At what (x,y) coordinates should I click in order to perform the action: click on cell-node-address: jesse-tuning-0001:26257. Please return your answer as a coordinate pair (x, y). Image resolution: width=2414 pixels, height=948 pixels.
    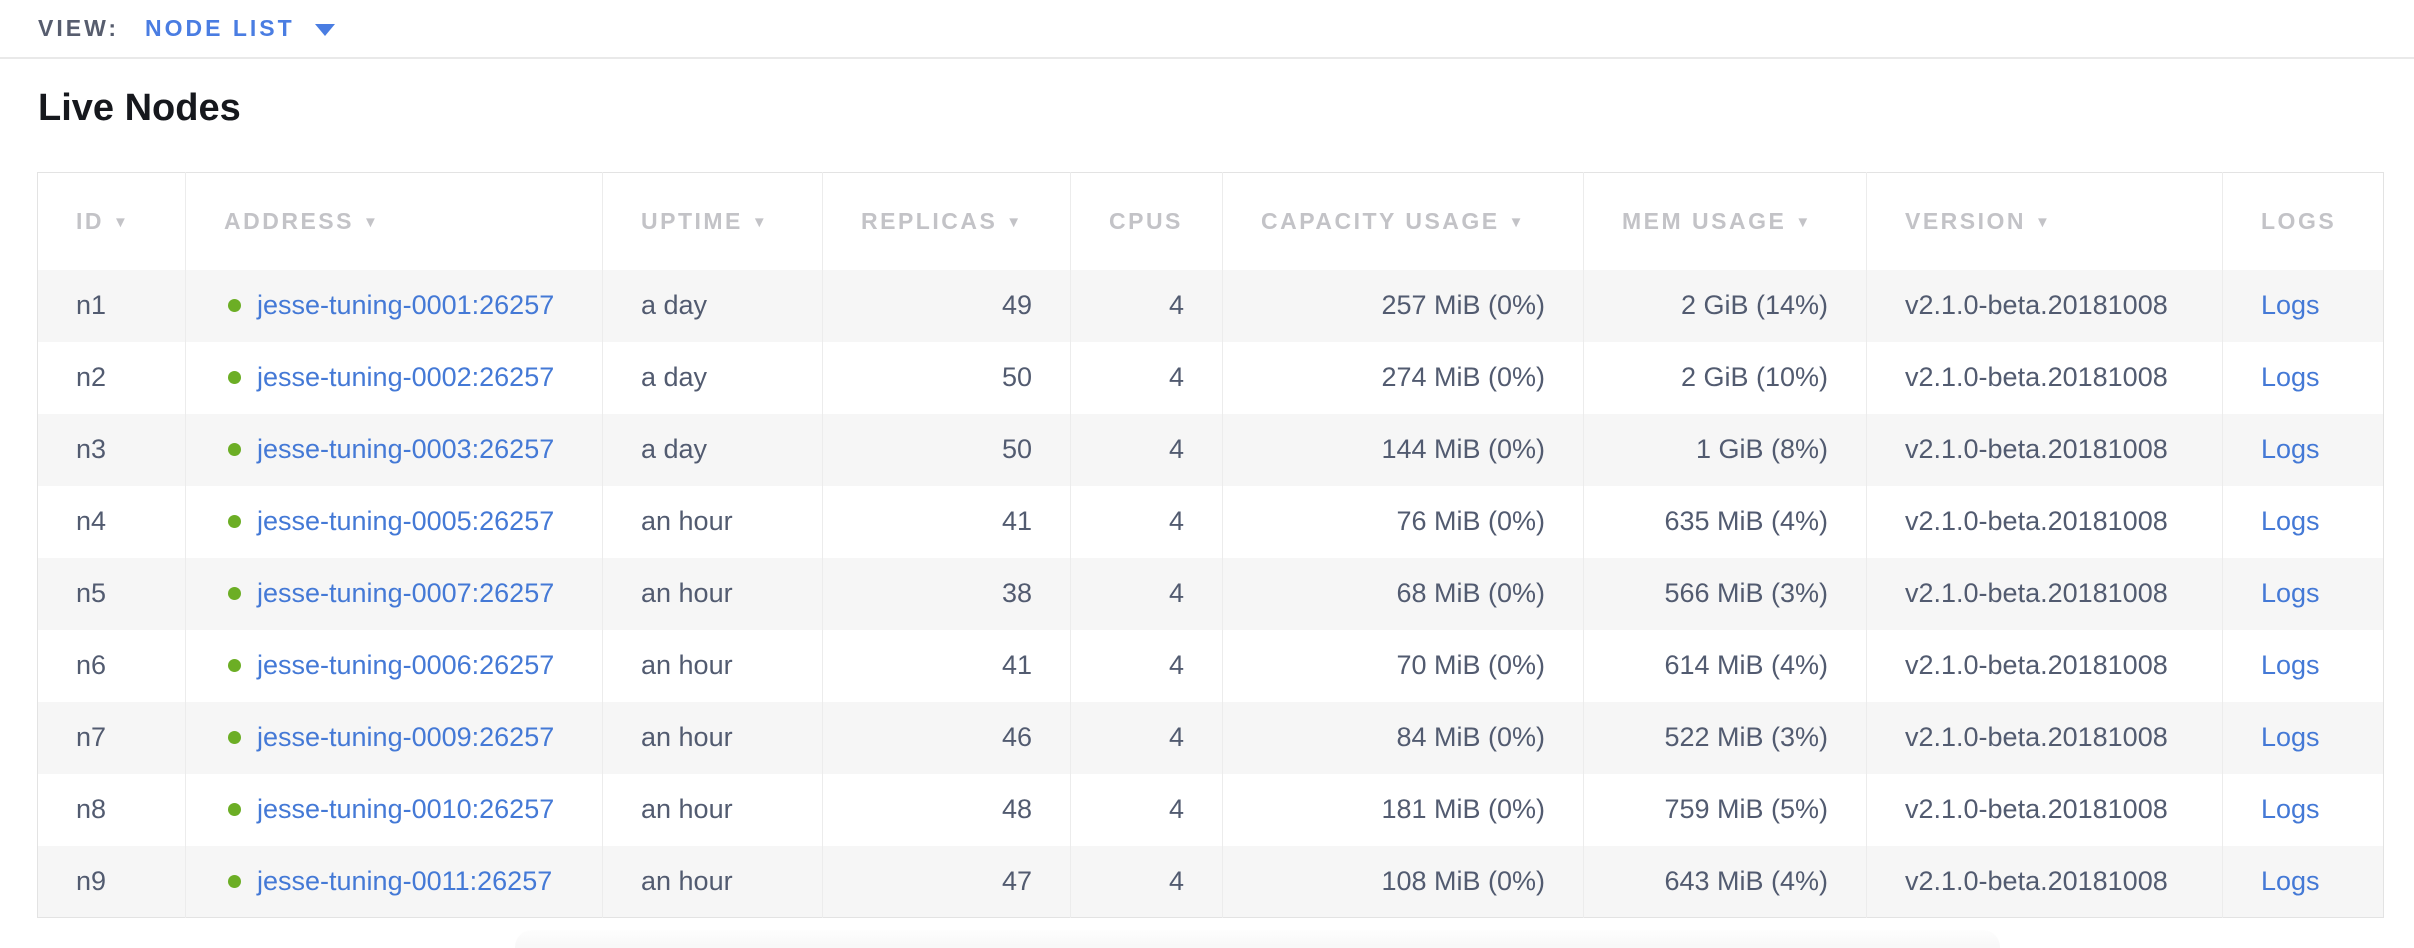
    Looking at the image, I should click on (394, 305).